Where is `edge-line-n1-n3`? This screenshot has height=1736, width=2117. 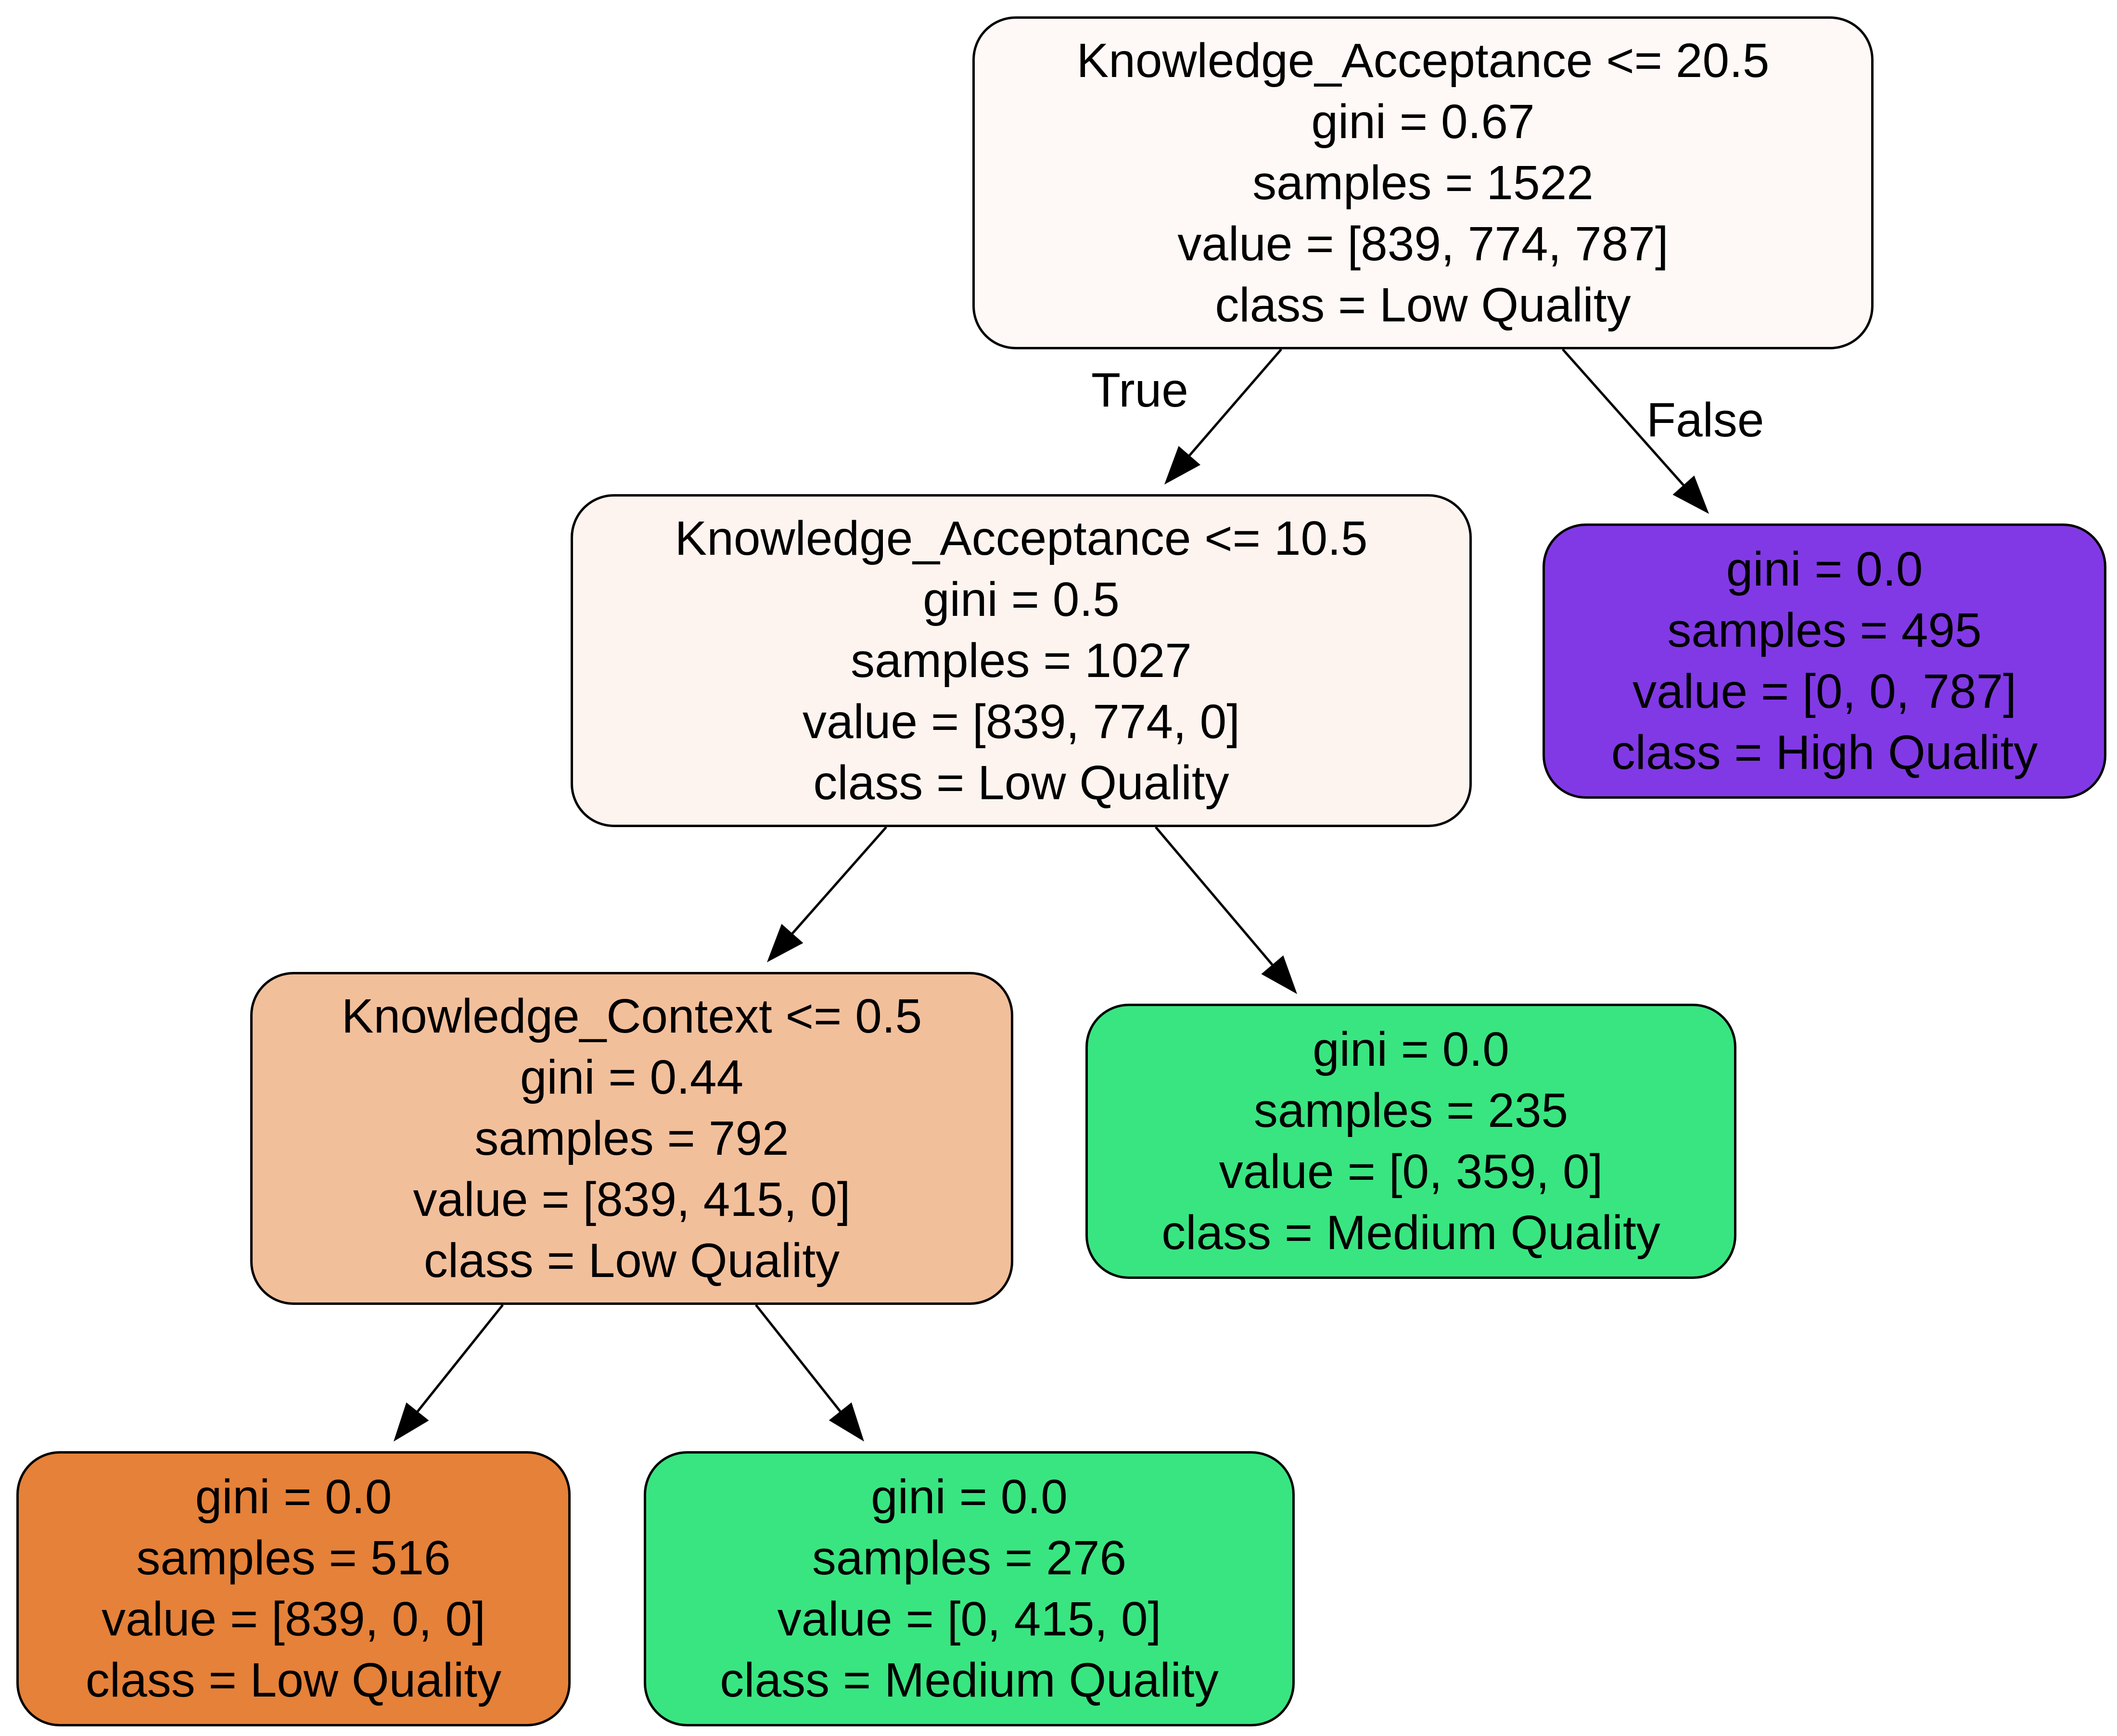
edge-line-n1-n3 is located at coordinates (839, 880).